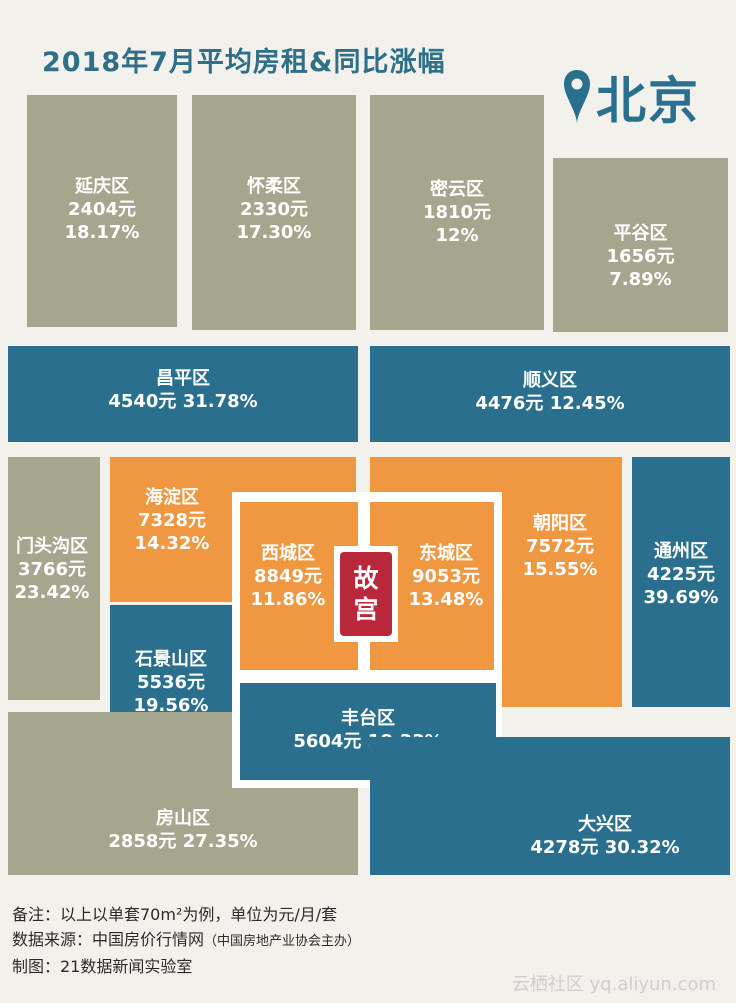  I want to click on district-growth: 12%, so click(457, 236).